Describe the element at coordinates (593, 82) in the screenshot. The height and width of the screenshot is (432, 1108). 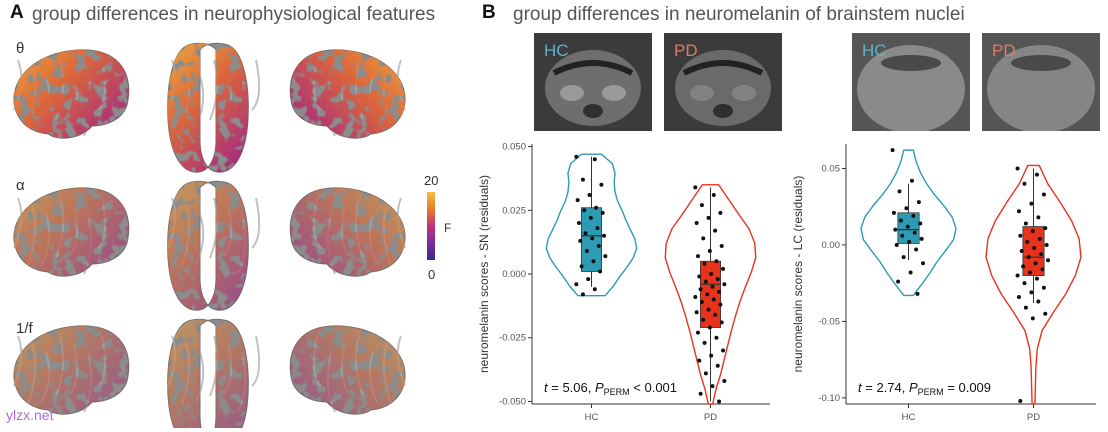
I see `mri-sn-hc: HC` at that location.